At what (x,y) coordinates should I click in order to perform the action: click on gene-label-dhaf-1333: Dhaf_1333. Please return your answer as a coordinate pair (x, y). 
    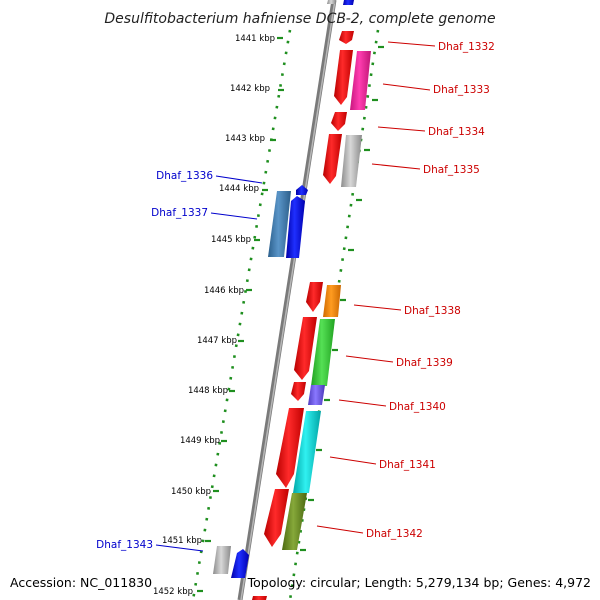
    Looking at the image, I should click on (461, 90).